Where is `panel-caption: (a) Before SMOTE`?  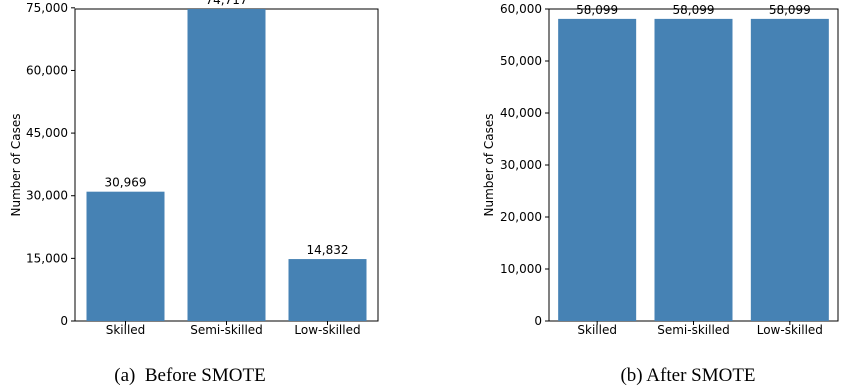 panel-caption: (a) Before SMOTE is located at coordinates (189, 375).